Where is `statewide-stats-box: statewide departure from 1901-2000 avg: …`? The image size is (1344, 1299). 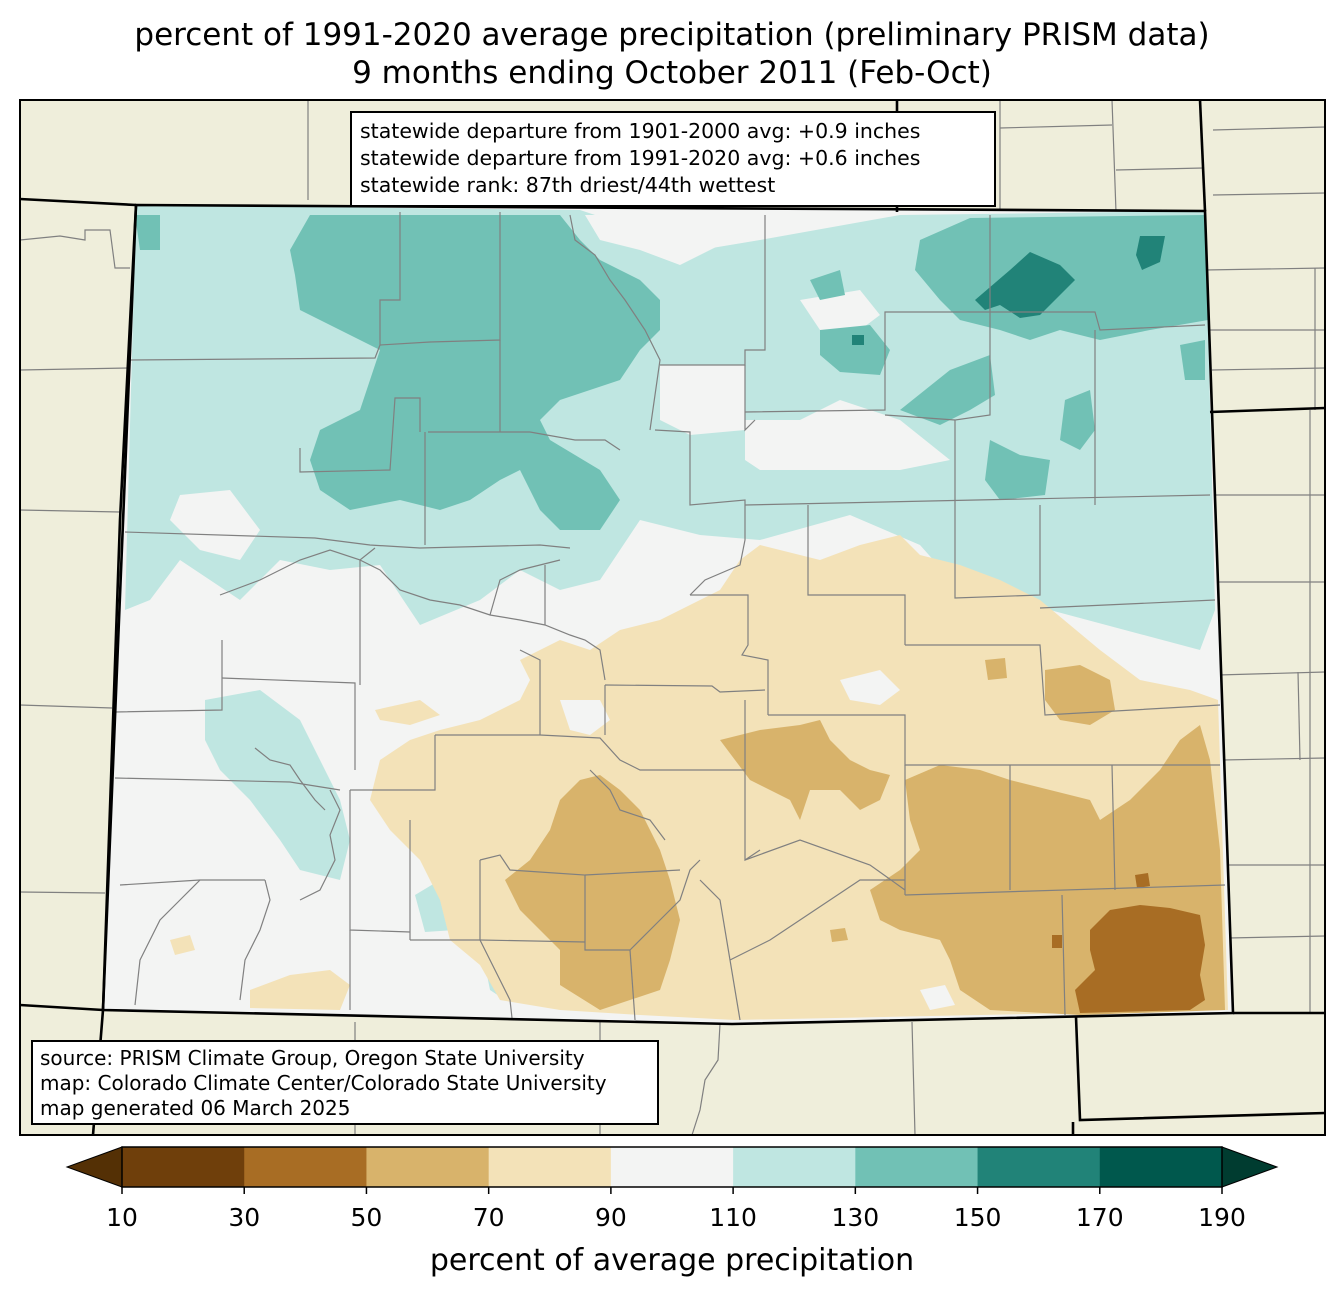 statewide-stats-box: statewide departure from 1901-2000 avg: … is located at coordinates (673, 159).